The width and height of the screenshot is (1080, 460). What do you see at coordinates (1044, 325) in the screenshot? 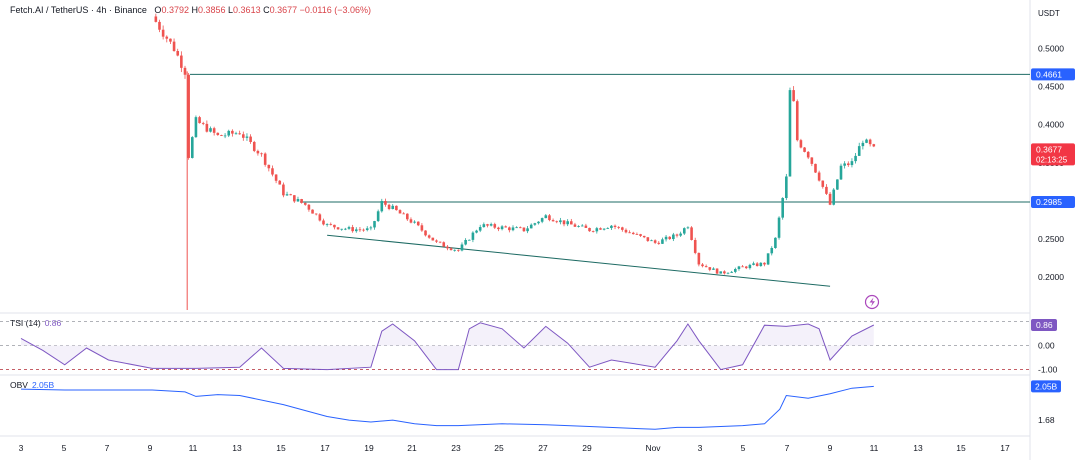
I see `tsi-value-label: 0.86` at bounding box center [1044, 325].